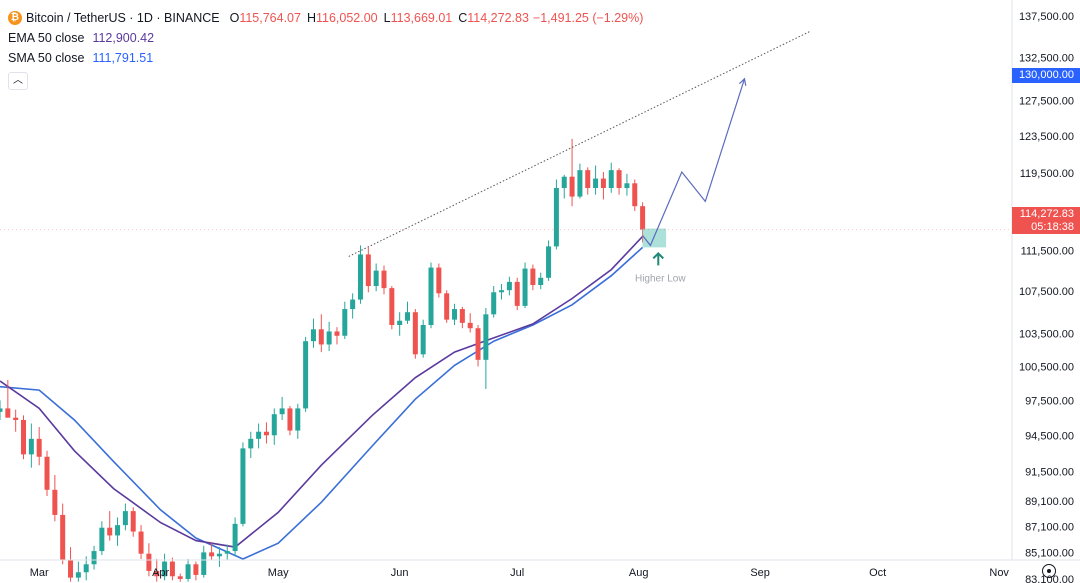  I want to click on symbol-title: Bitcoin / TetherUS · 1D · BINANCE, so click(123, 18).